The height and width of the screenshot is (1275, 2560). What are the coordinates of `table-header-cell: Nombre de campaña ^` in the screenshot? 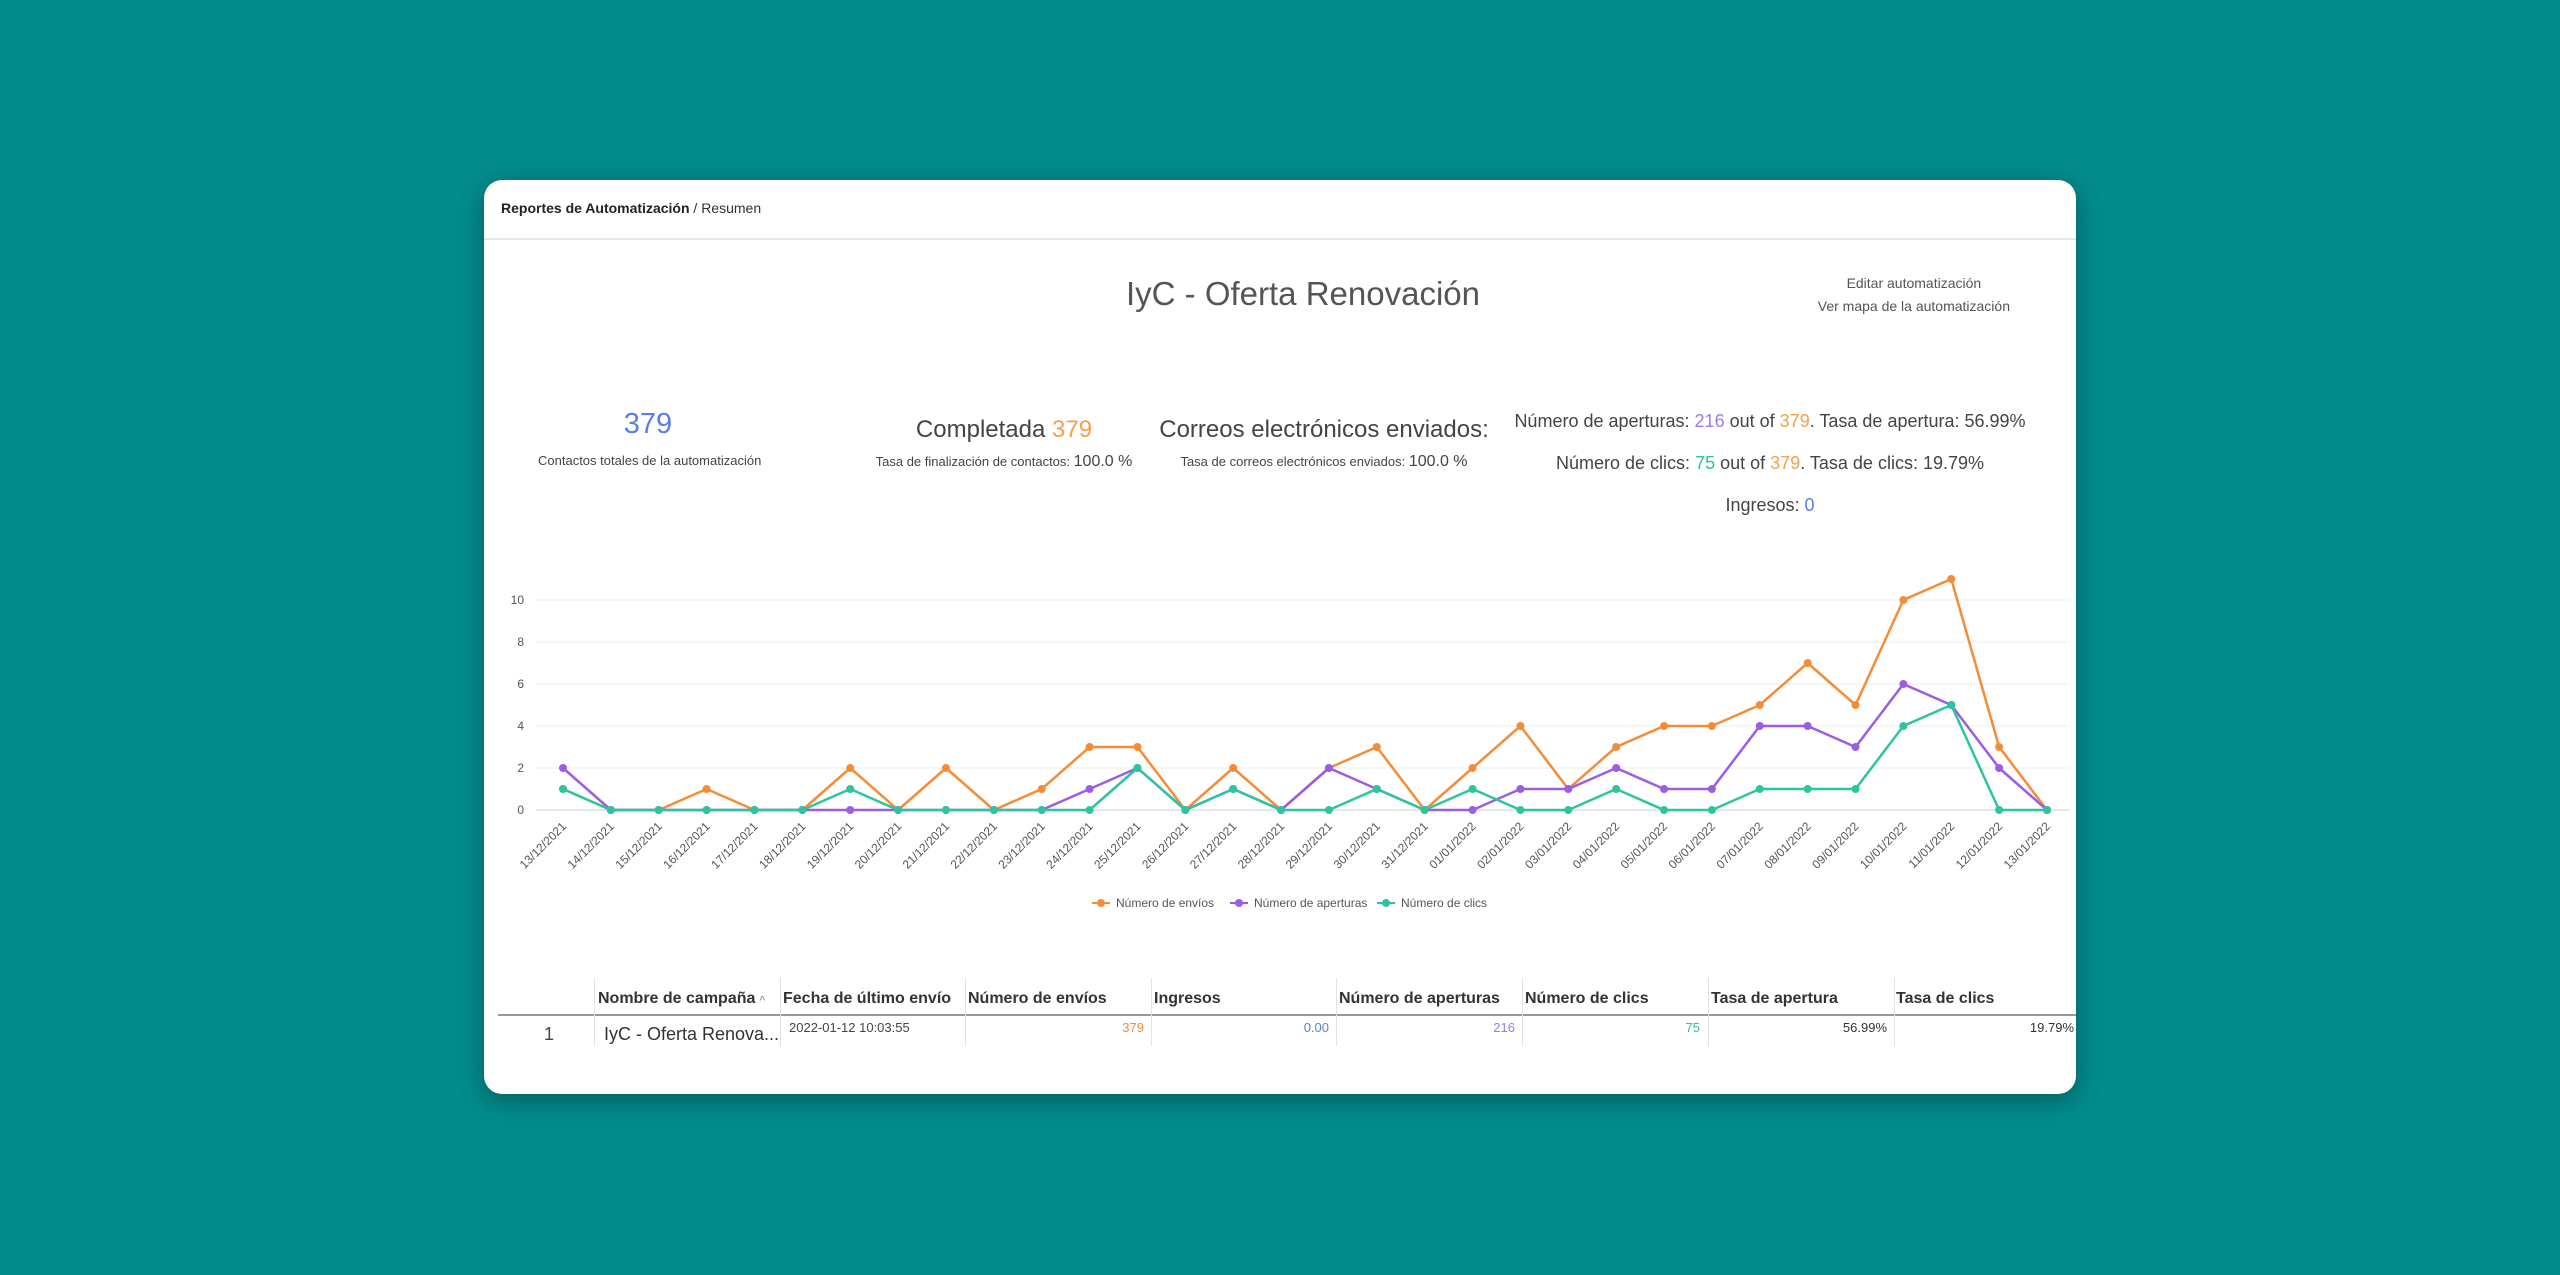 It's located at (682, 998).